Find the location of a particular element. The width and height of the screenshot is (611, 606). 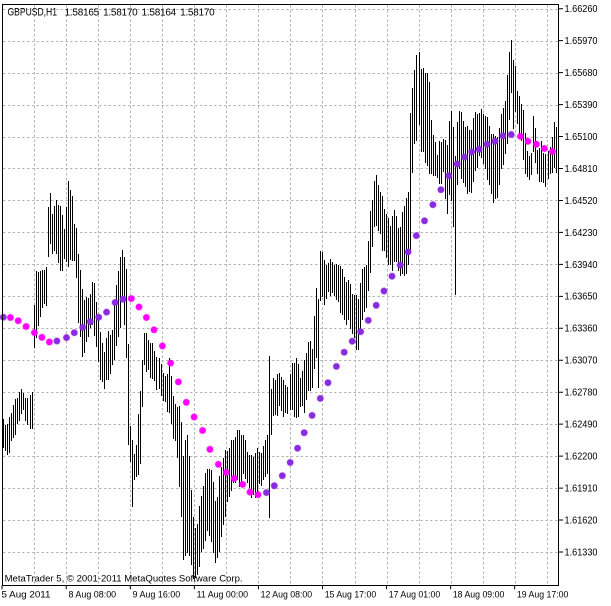

svg-text: 8 Aug 08:00 is located at coordinates (92, 595).